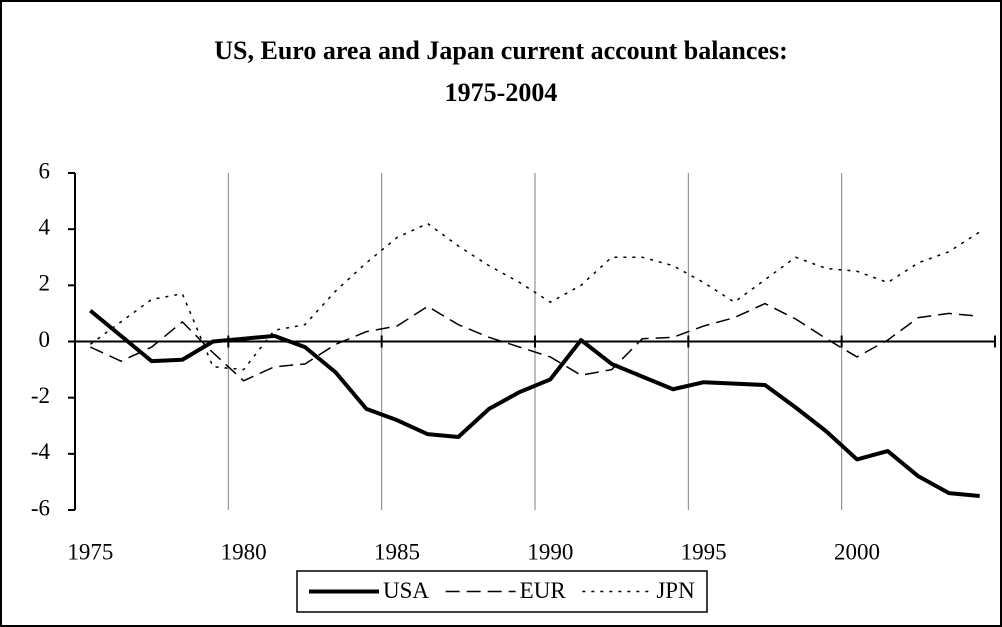 This screenshot has height=627, width=1002. Describe the element at coordinates (40, 507) in the screenshot. I see `y-tick-label: -6` at that location.